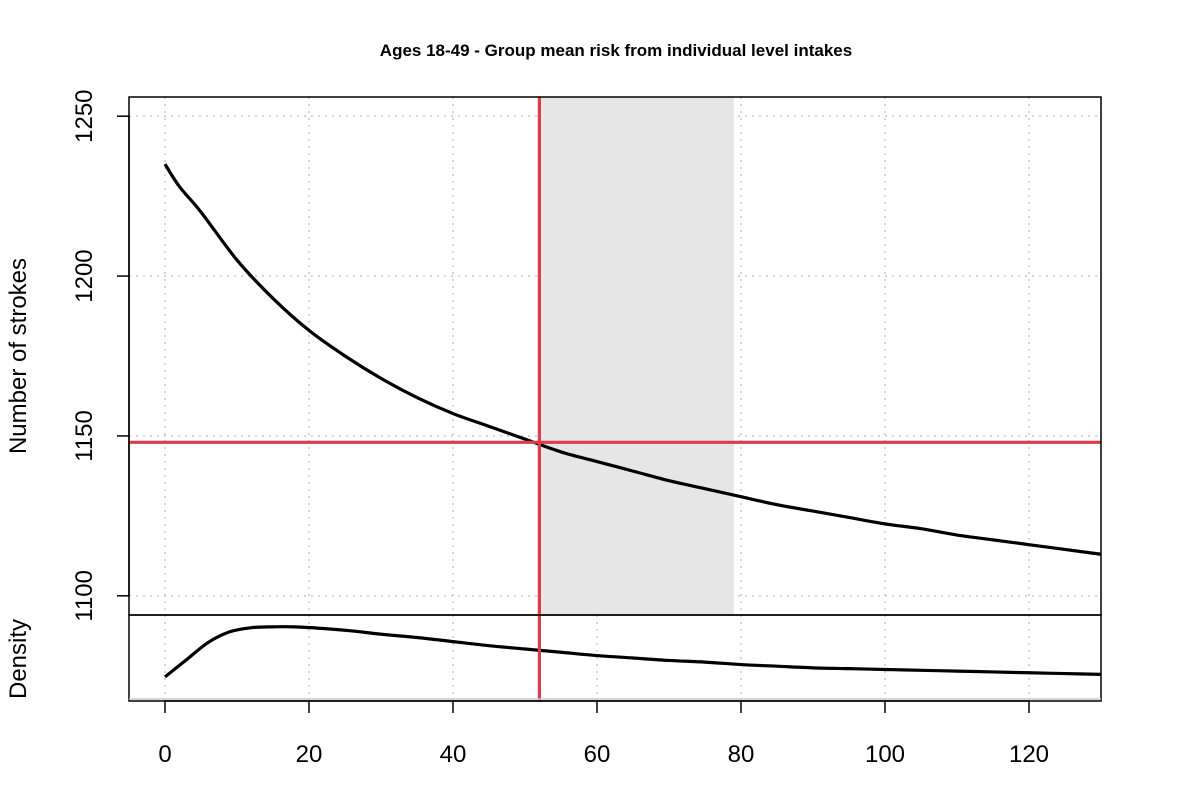 Image resolution: width=1200 pixels, height=800 pixels. Describe the element at coordinates (84, 436) in the screenshot. I see `y-tick-label-1: 1150` at that location.